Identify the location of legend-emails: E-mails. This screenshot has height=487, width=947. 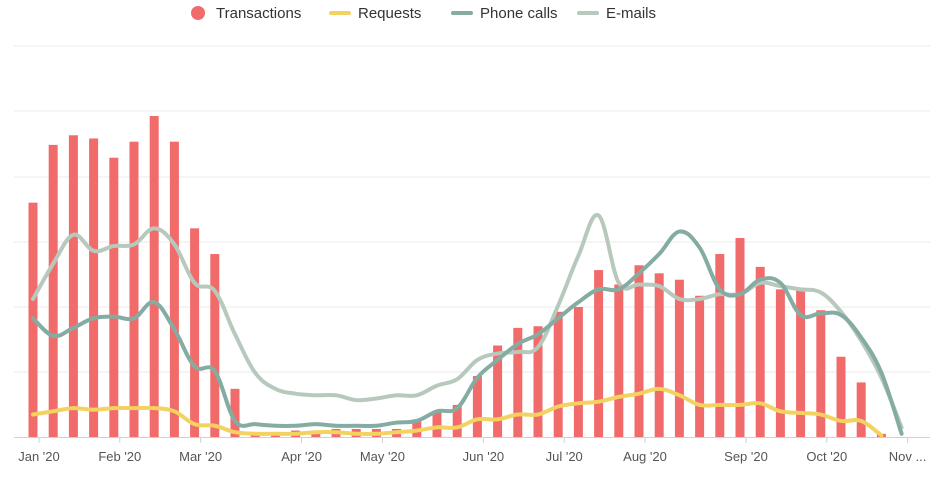
(616, 13).